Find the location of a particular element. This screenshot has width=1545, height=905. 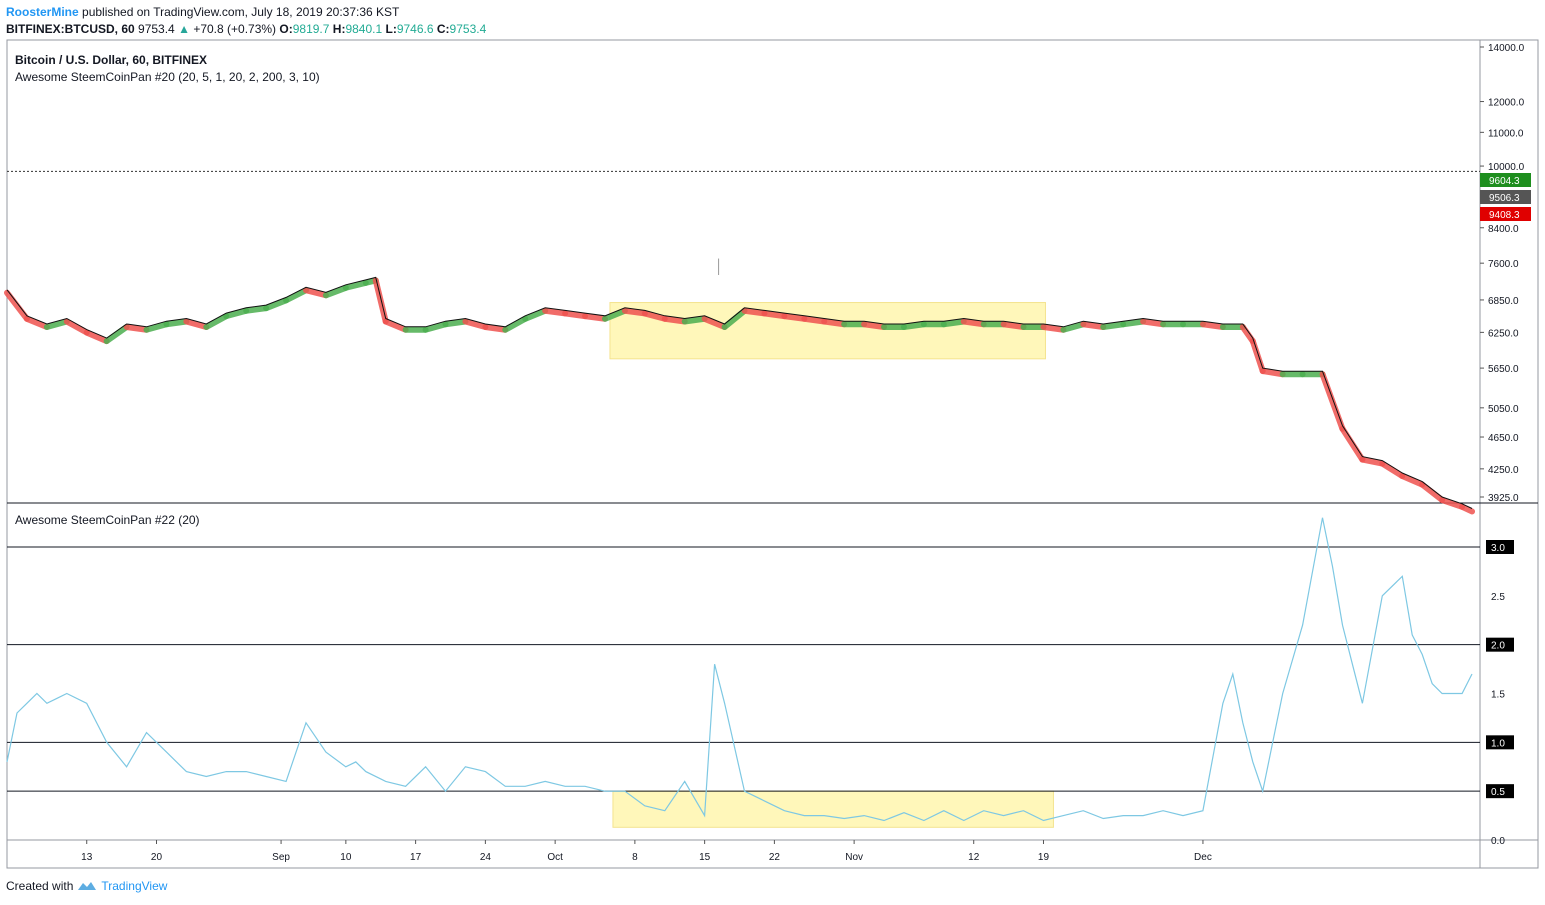

high-value: 9840.1 is located at coordinates (364, 29).